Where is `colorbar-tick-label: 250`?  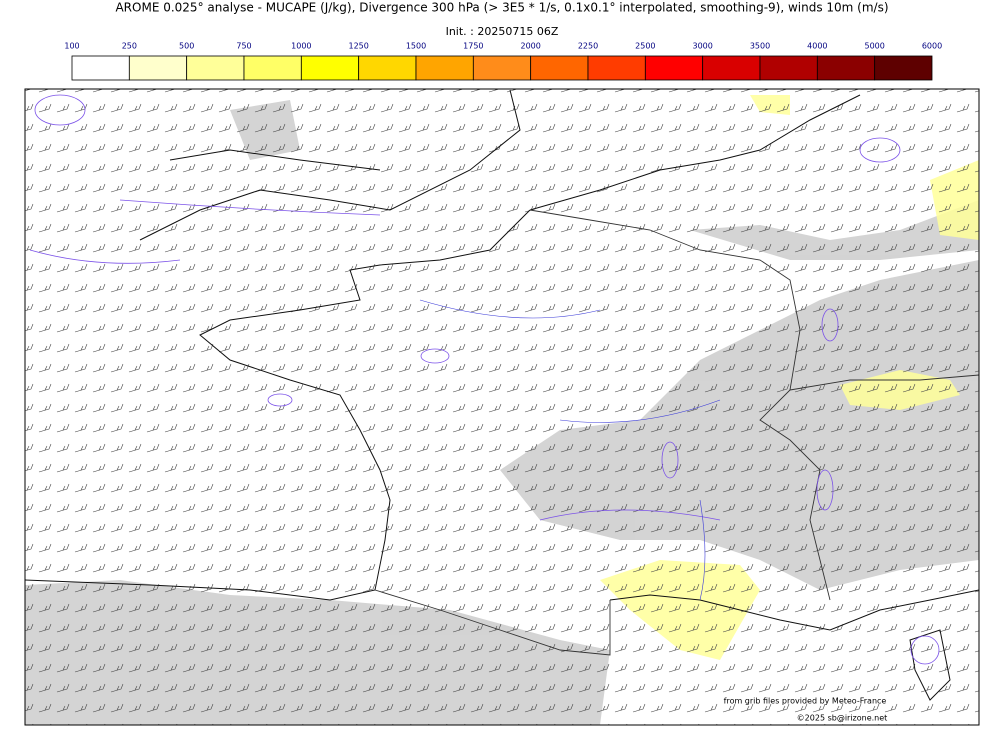 colorbar-tick-label: 250 is located at coordinates (129, 46).